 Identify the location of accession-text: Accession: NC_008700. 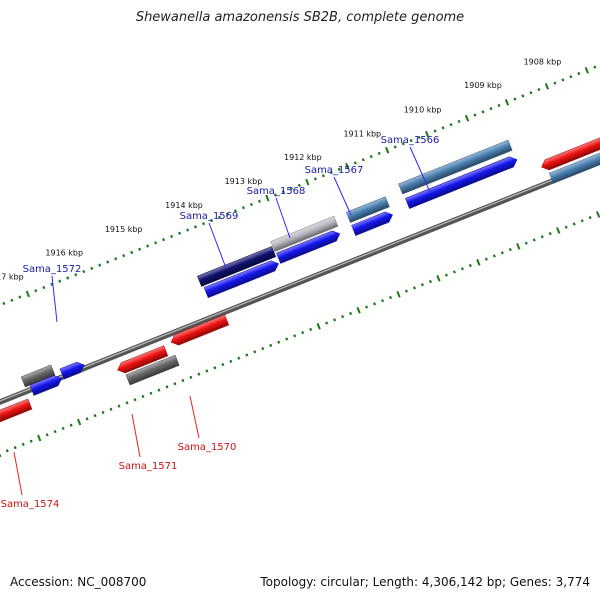
(78, 582).